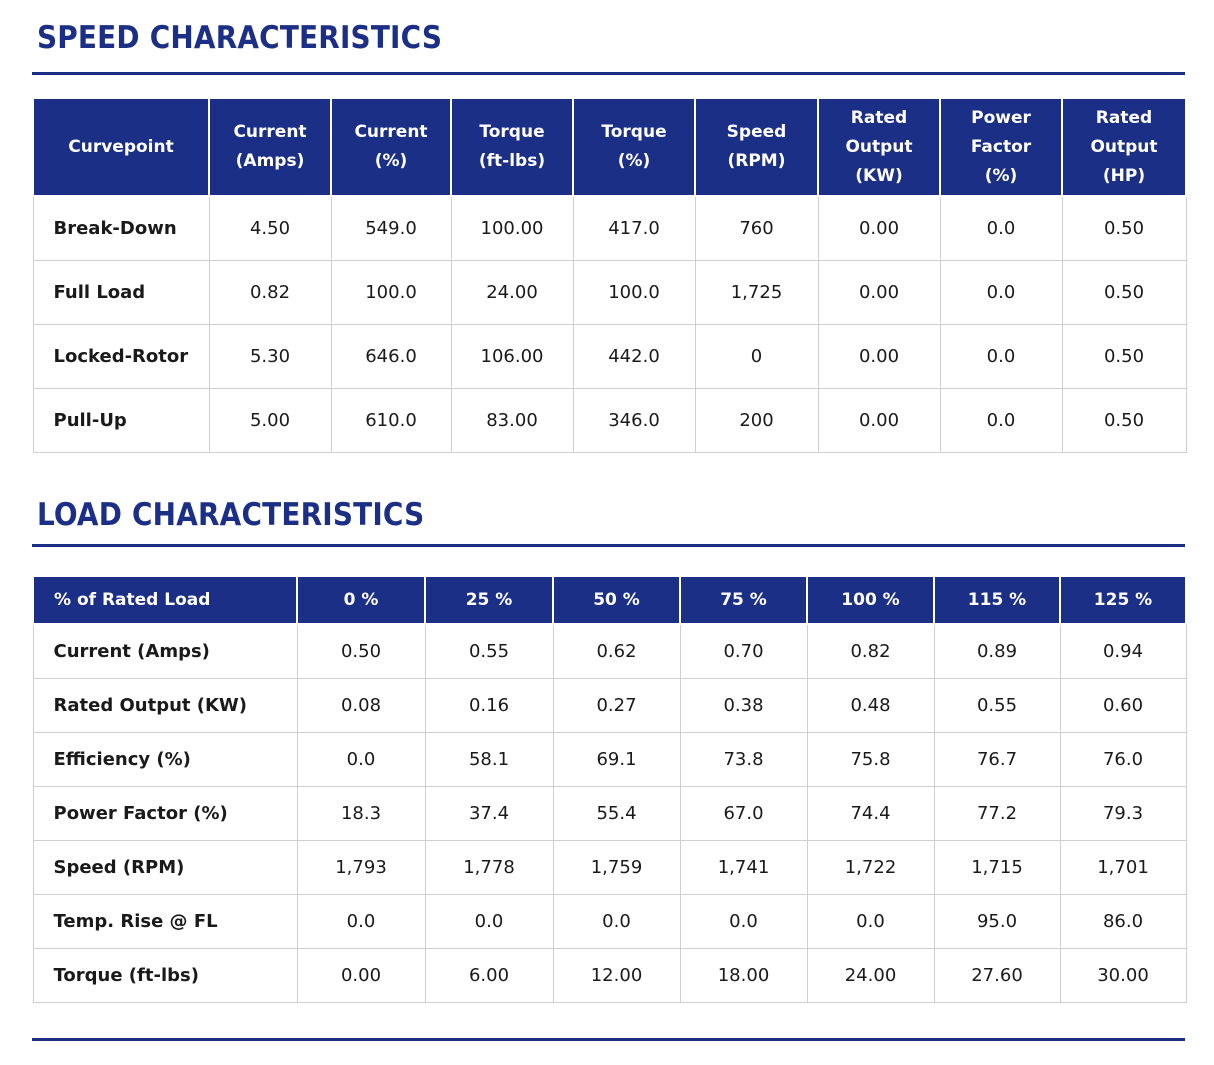 The height and width of the screenshot is (1065, 1214). I want to click on load-row-label: Temp. Rise @ FL, so click(165, 921).